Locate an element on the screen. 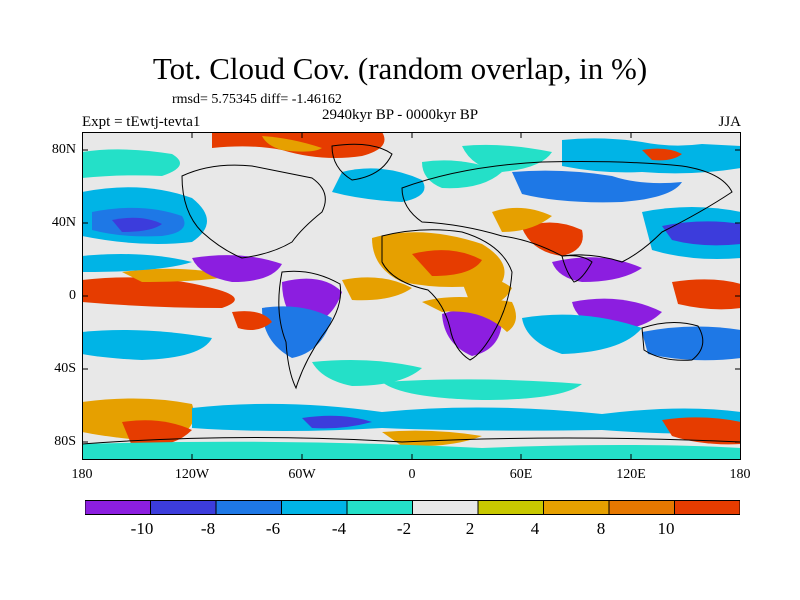 The width and height of the screenshot is (800, 600). coast-africa is located at coordinates (447, 295).